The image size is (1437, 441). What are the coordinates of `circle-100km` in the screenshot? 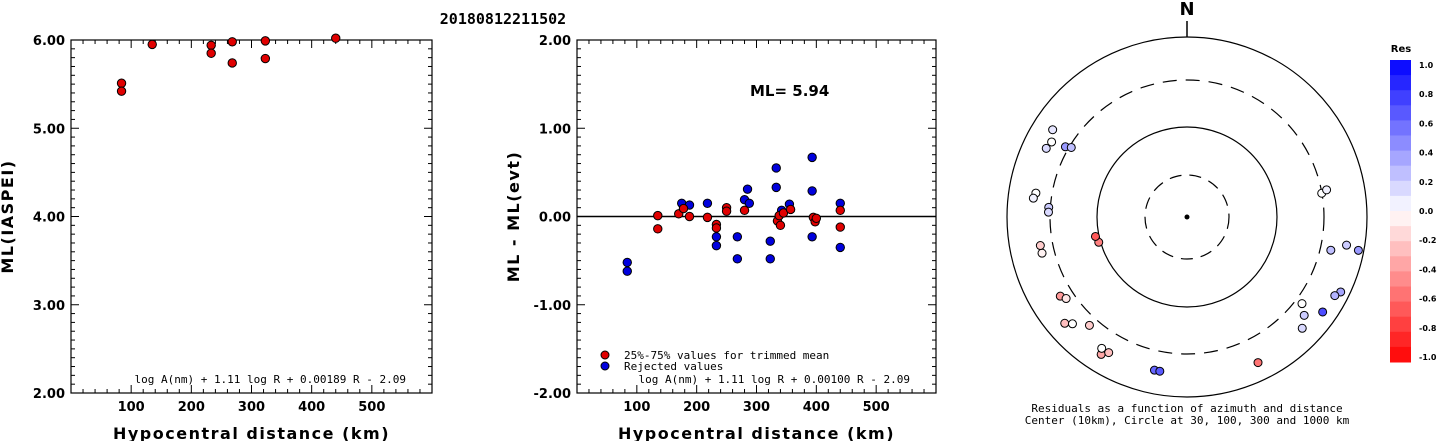 It's located at (1187, 217).